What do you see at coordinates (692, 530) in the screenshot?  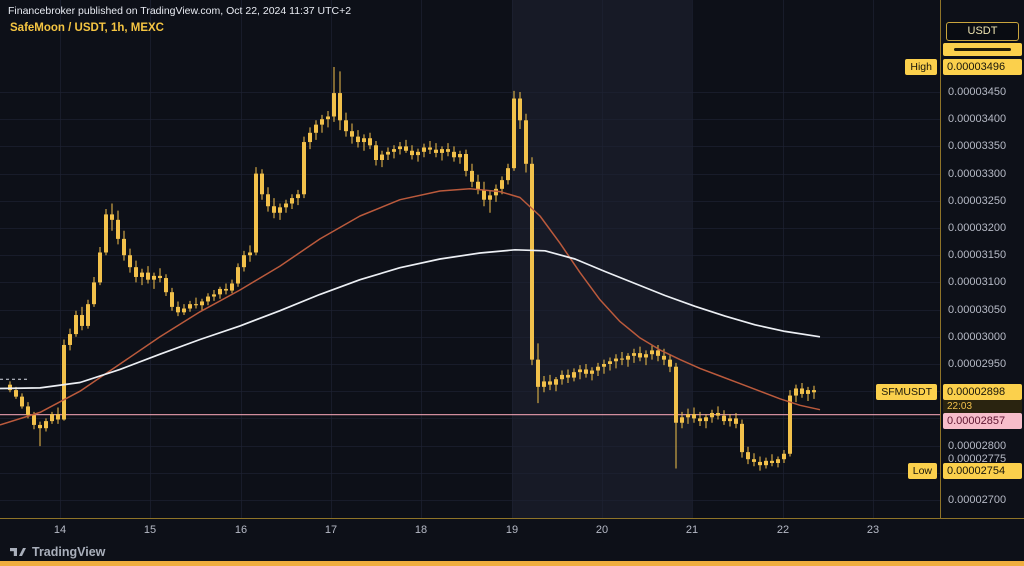 I see `time-label: 21` at bounding box center [692, 530].